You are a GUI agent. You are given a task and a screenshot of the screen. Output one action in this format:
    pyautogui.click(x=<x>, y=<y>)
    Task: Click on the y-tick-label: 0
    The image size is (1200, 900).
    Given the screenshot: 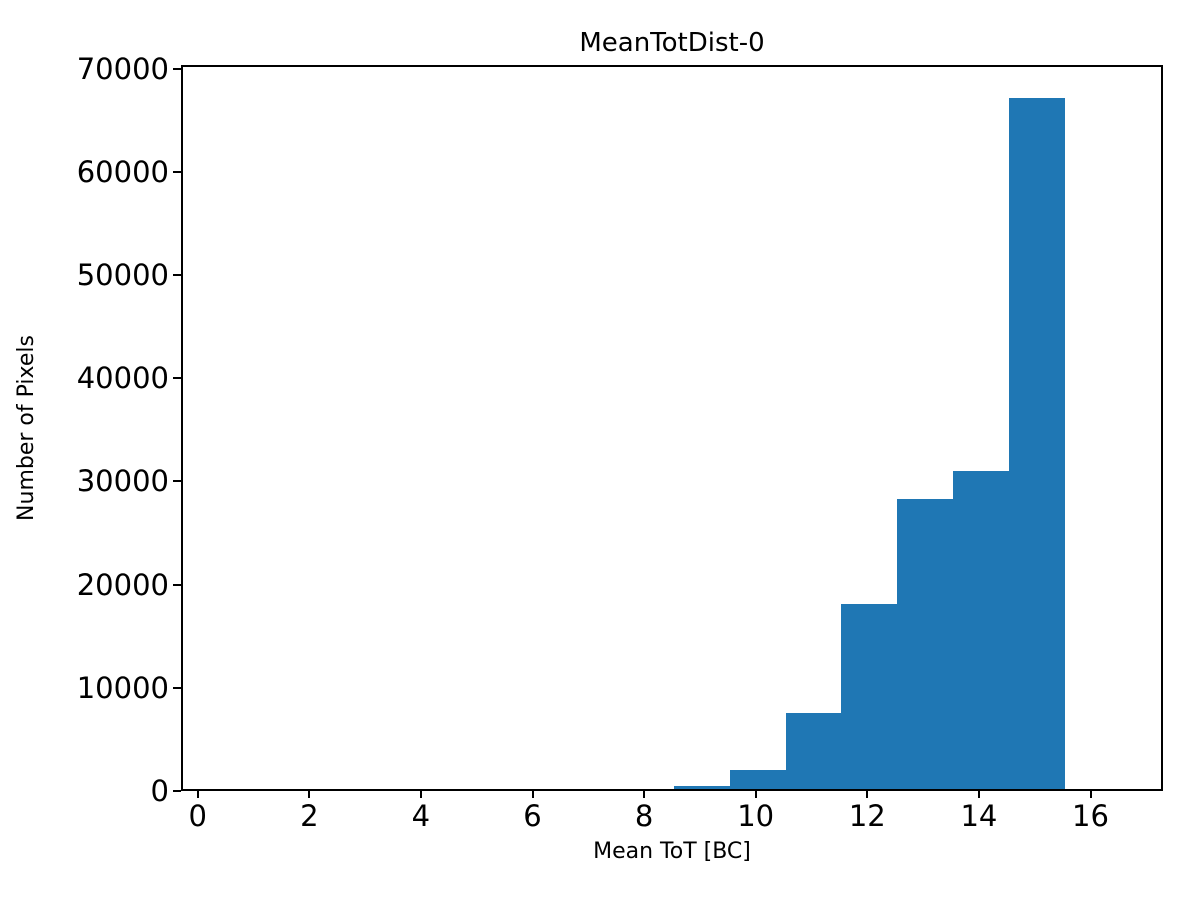 What is the action you would take?
    pyautogui.click(x=159, y=791)
    